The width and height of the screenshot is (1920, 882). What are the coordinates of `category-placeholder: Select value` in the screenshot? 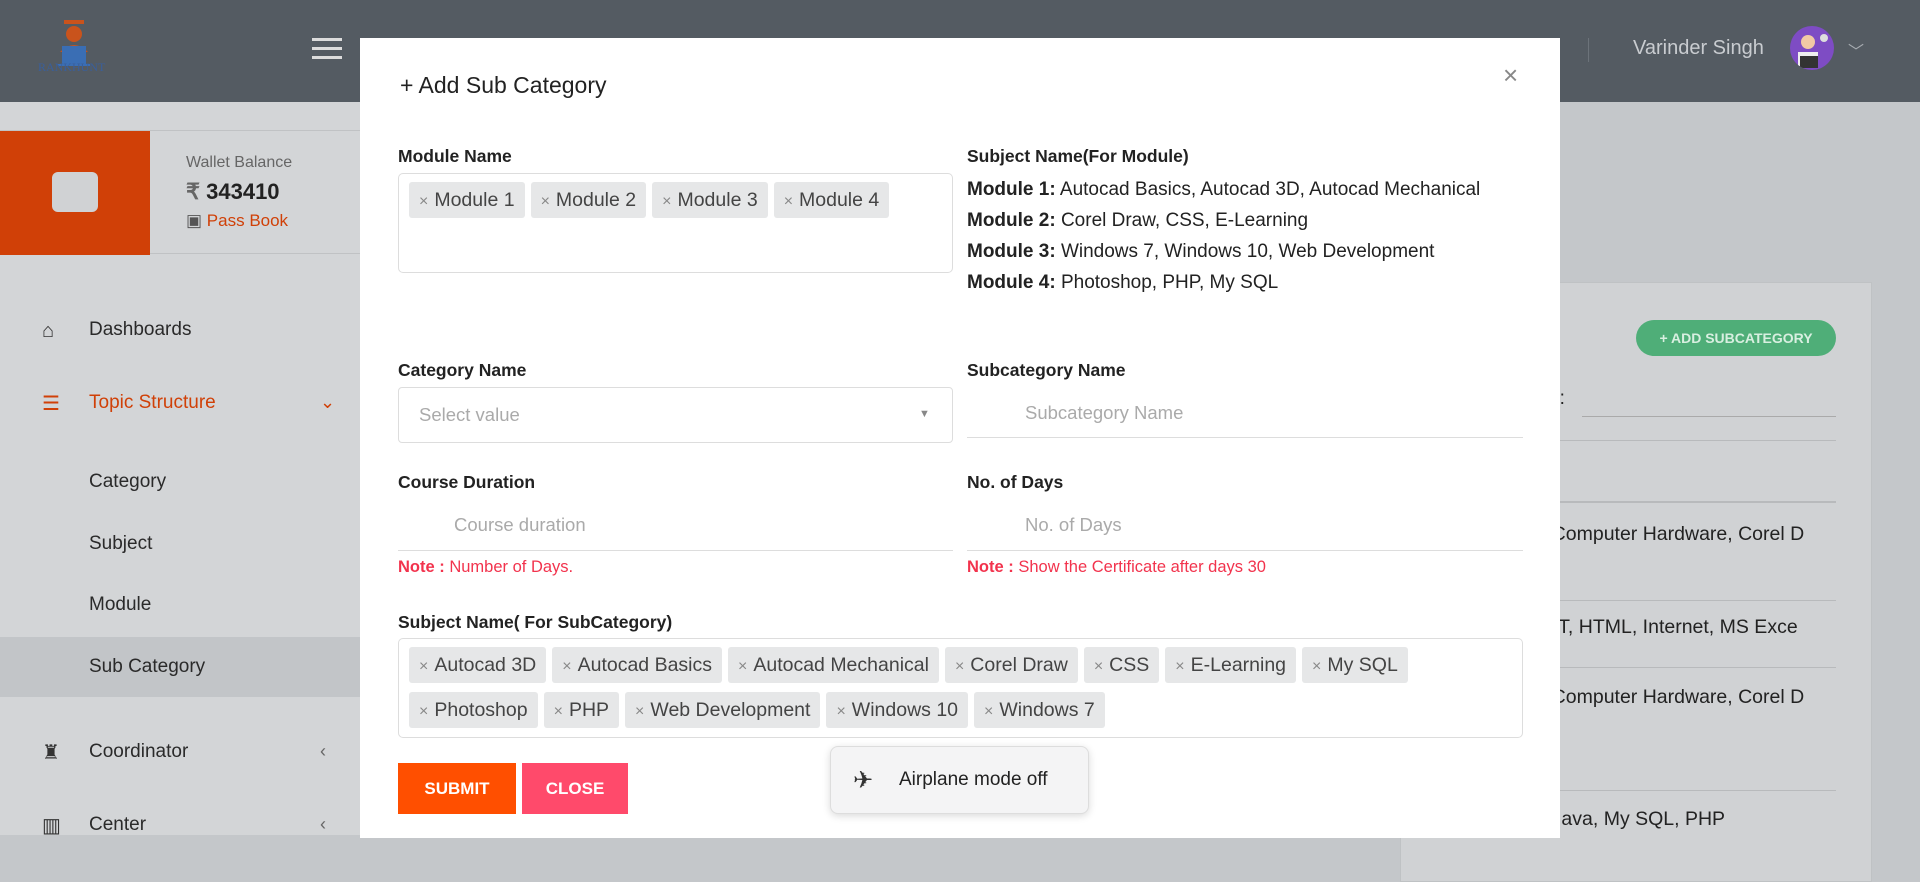 It's located at (469, 414).